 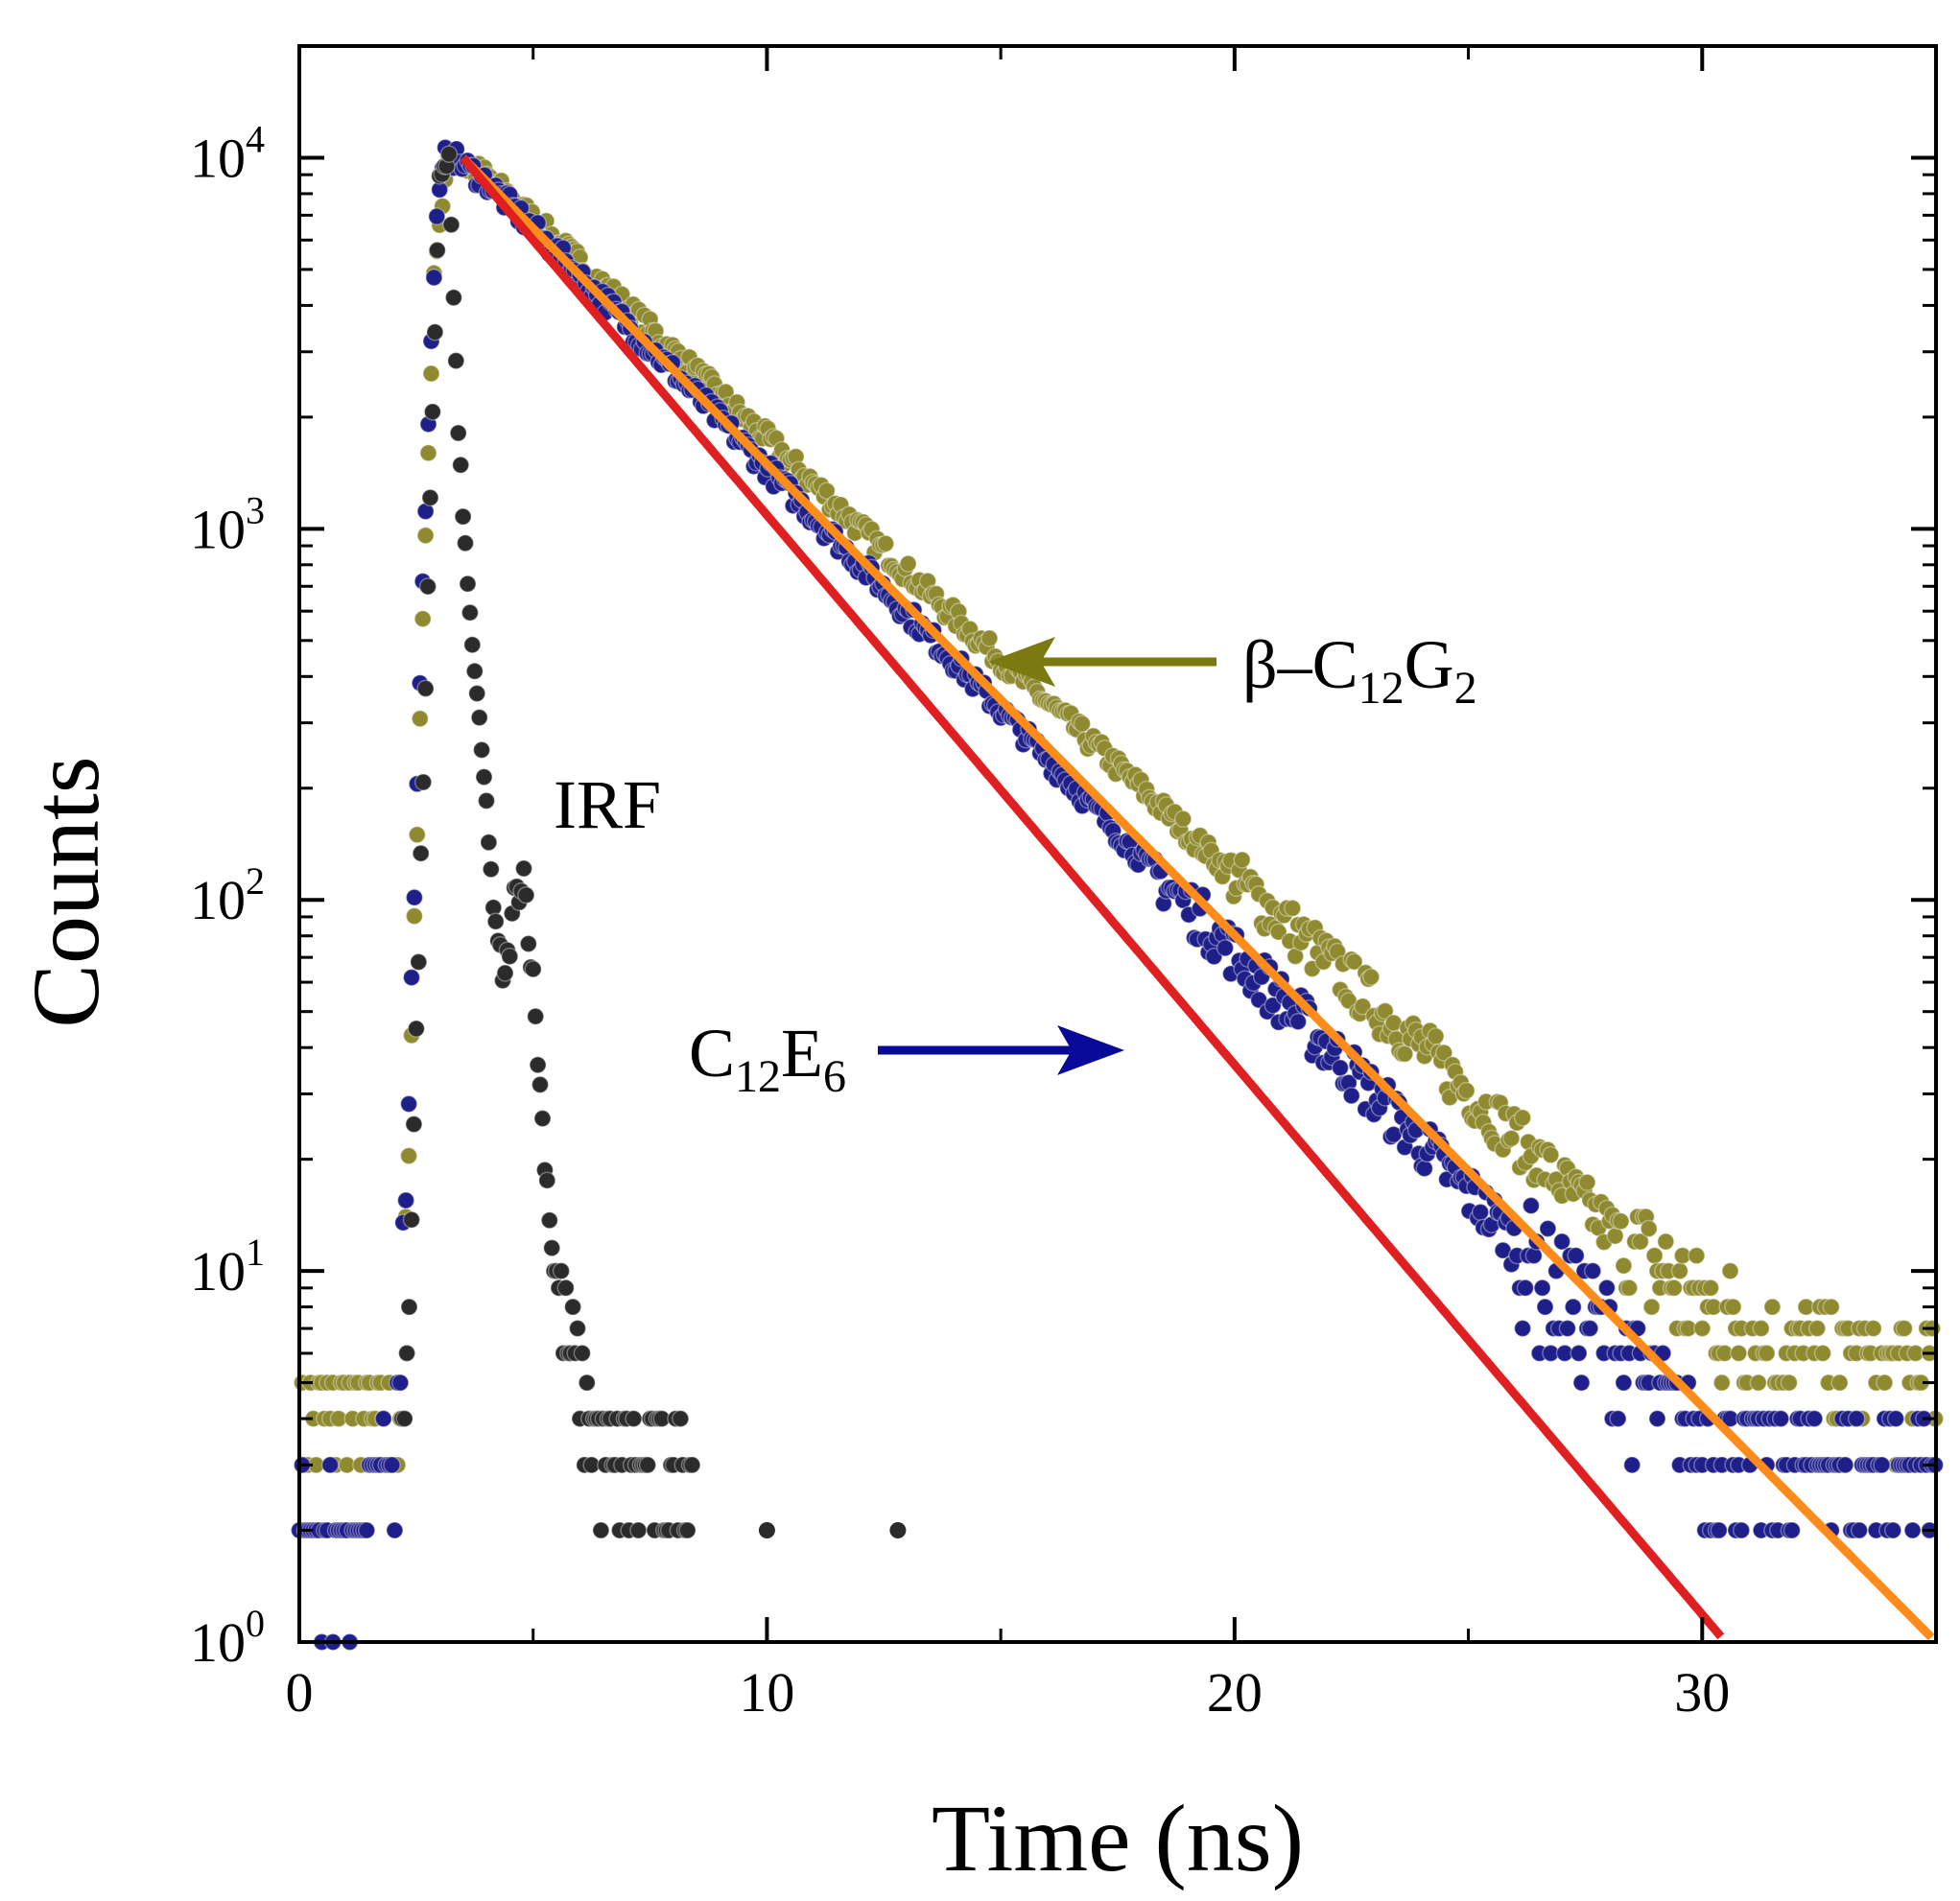 I want to click on x-tick-label: 20, so click(x=1235, y=1692).